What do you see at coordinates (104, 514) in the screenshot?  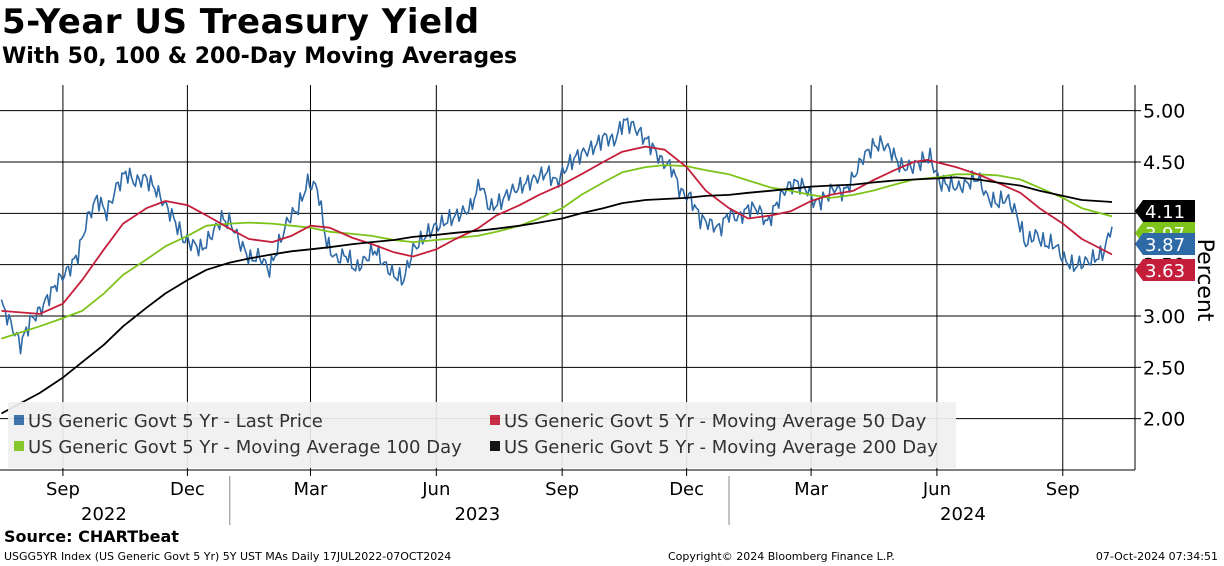 I see `year-label: 2022` at bounding box center [104, 514].